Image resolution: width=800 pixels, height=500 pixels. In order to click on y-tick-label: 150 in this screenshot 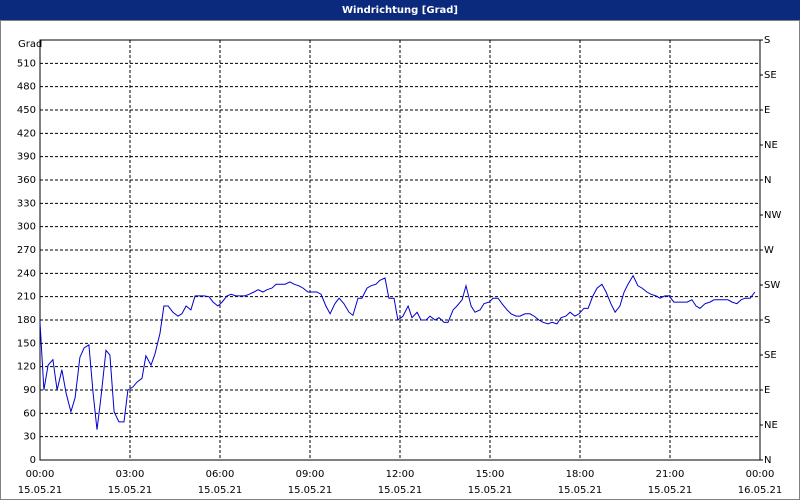, I will do `click(26, 343)`.